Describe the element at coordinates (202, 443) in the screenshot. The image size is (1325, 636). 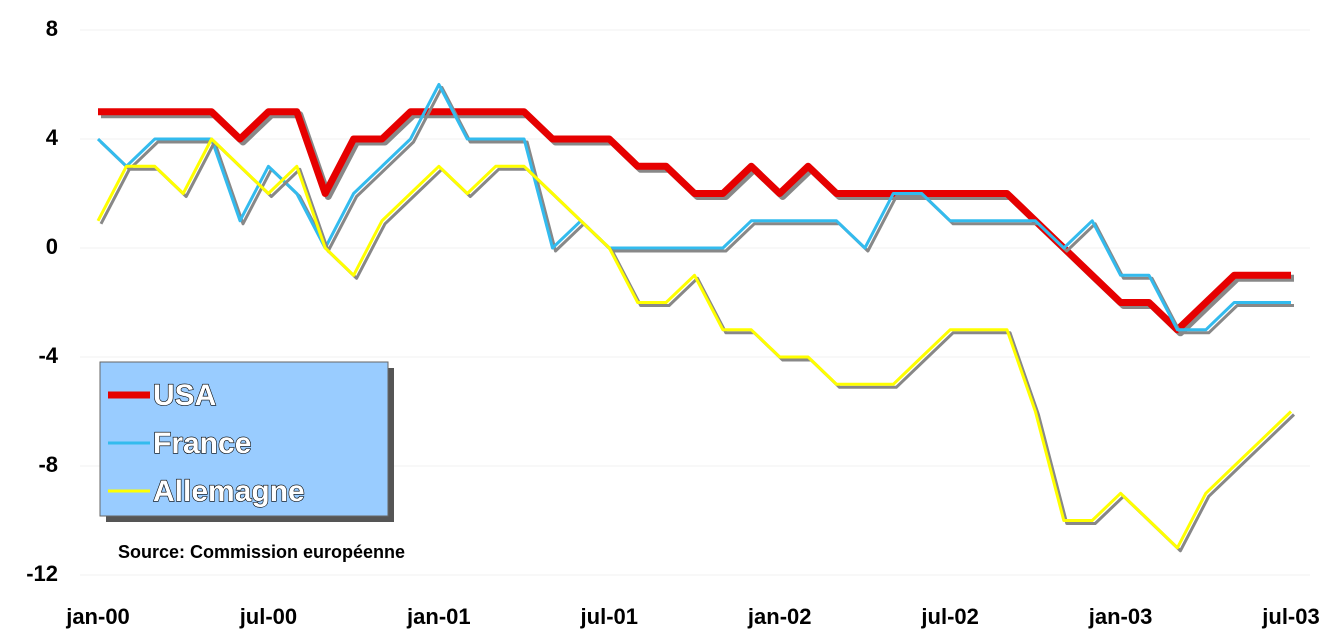
I see `legend-label: France` at that location.